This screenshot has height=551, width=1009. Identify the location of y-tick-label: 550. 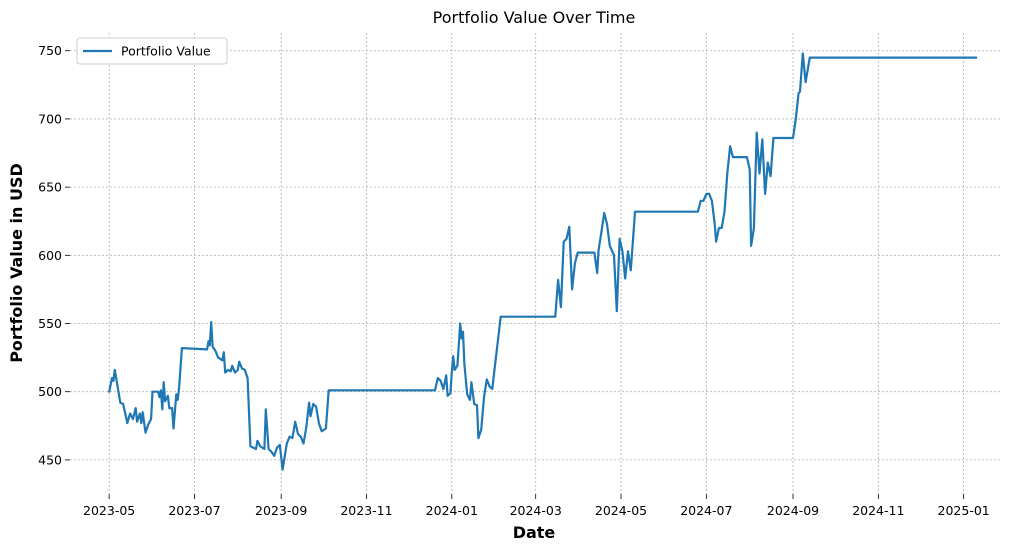
(50, 323).